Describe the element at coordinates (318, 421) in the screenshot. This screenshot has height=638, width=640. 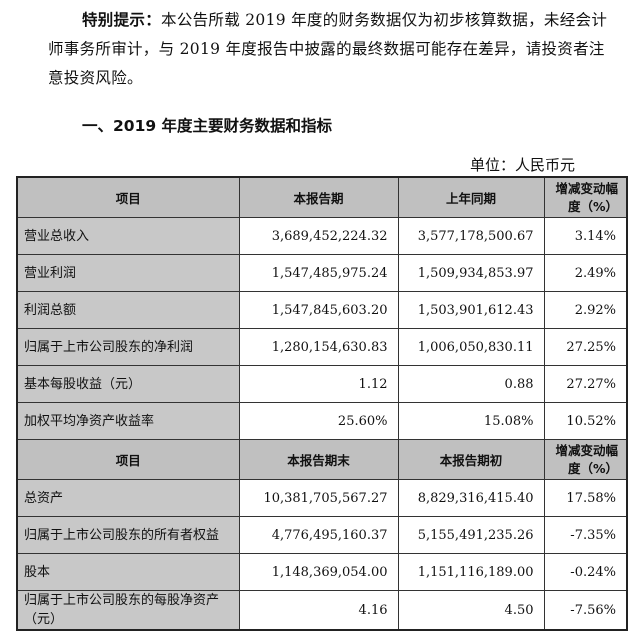
I see `table-cell: 25.60%` at that location.